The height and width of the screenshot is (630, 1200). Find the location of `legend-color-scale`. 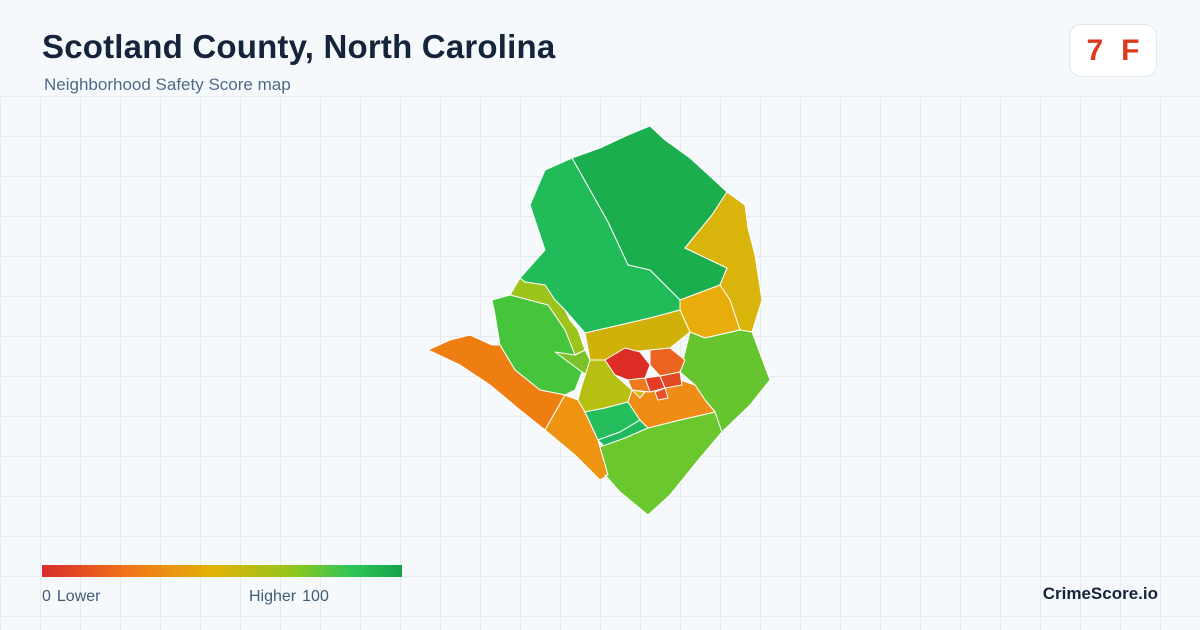

legend-color-scale is located at coordinates (222, 571).